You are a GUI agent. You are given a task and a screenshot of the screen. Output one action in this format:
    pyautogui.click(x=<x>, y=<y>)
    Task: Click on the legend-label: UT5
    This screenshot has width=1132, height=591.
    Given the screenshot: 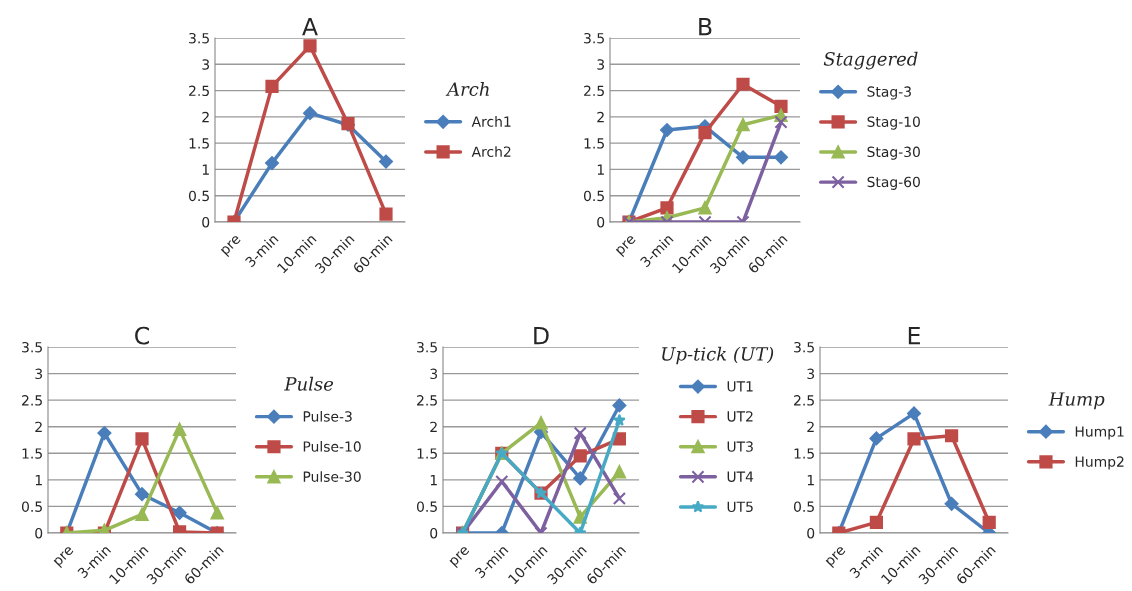 What is the action you would take?
    pyautogui.click(x=740, y=507)
    